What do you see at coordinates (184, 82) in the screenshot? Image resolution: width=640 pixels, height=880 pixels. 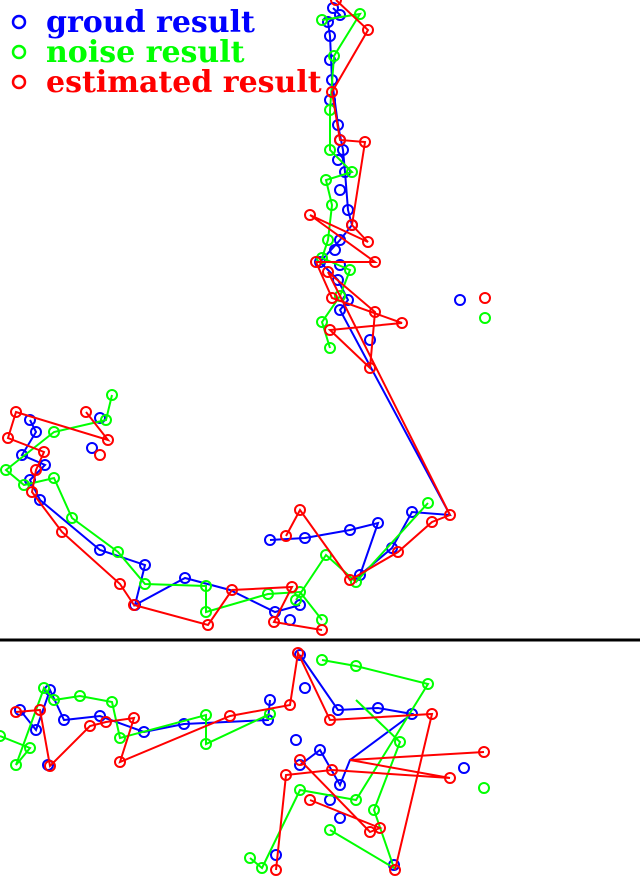 I see `legend-label: estimated result` at bounding box center [184, 82].